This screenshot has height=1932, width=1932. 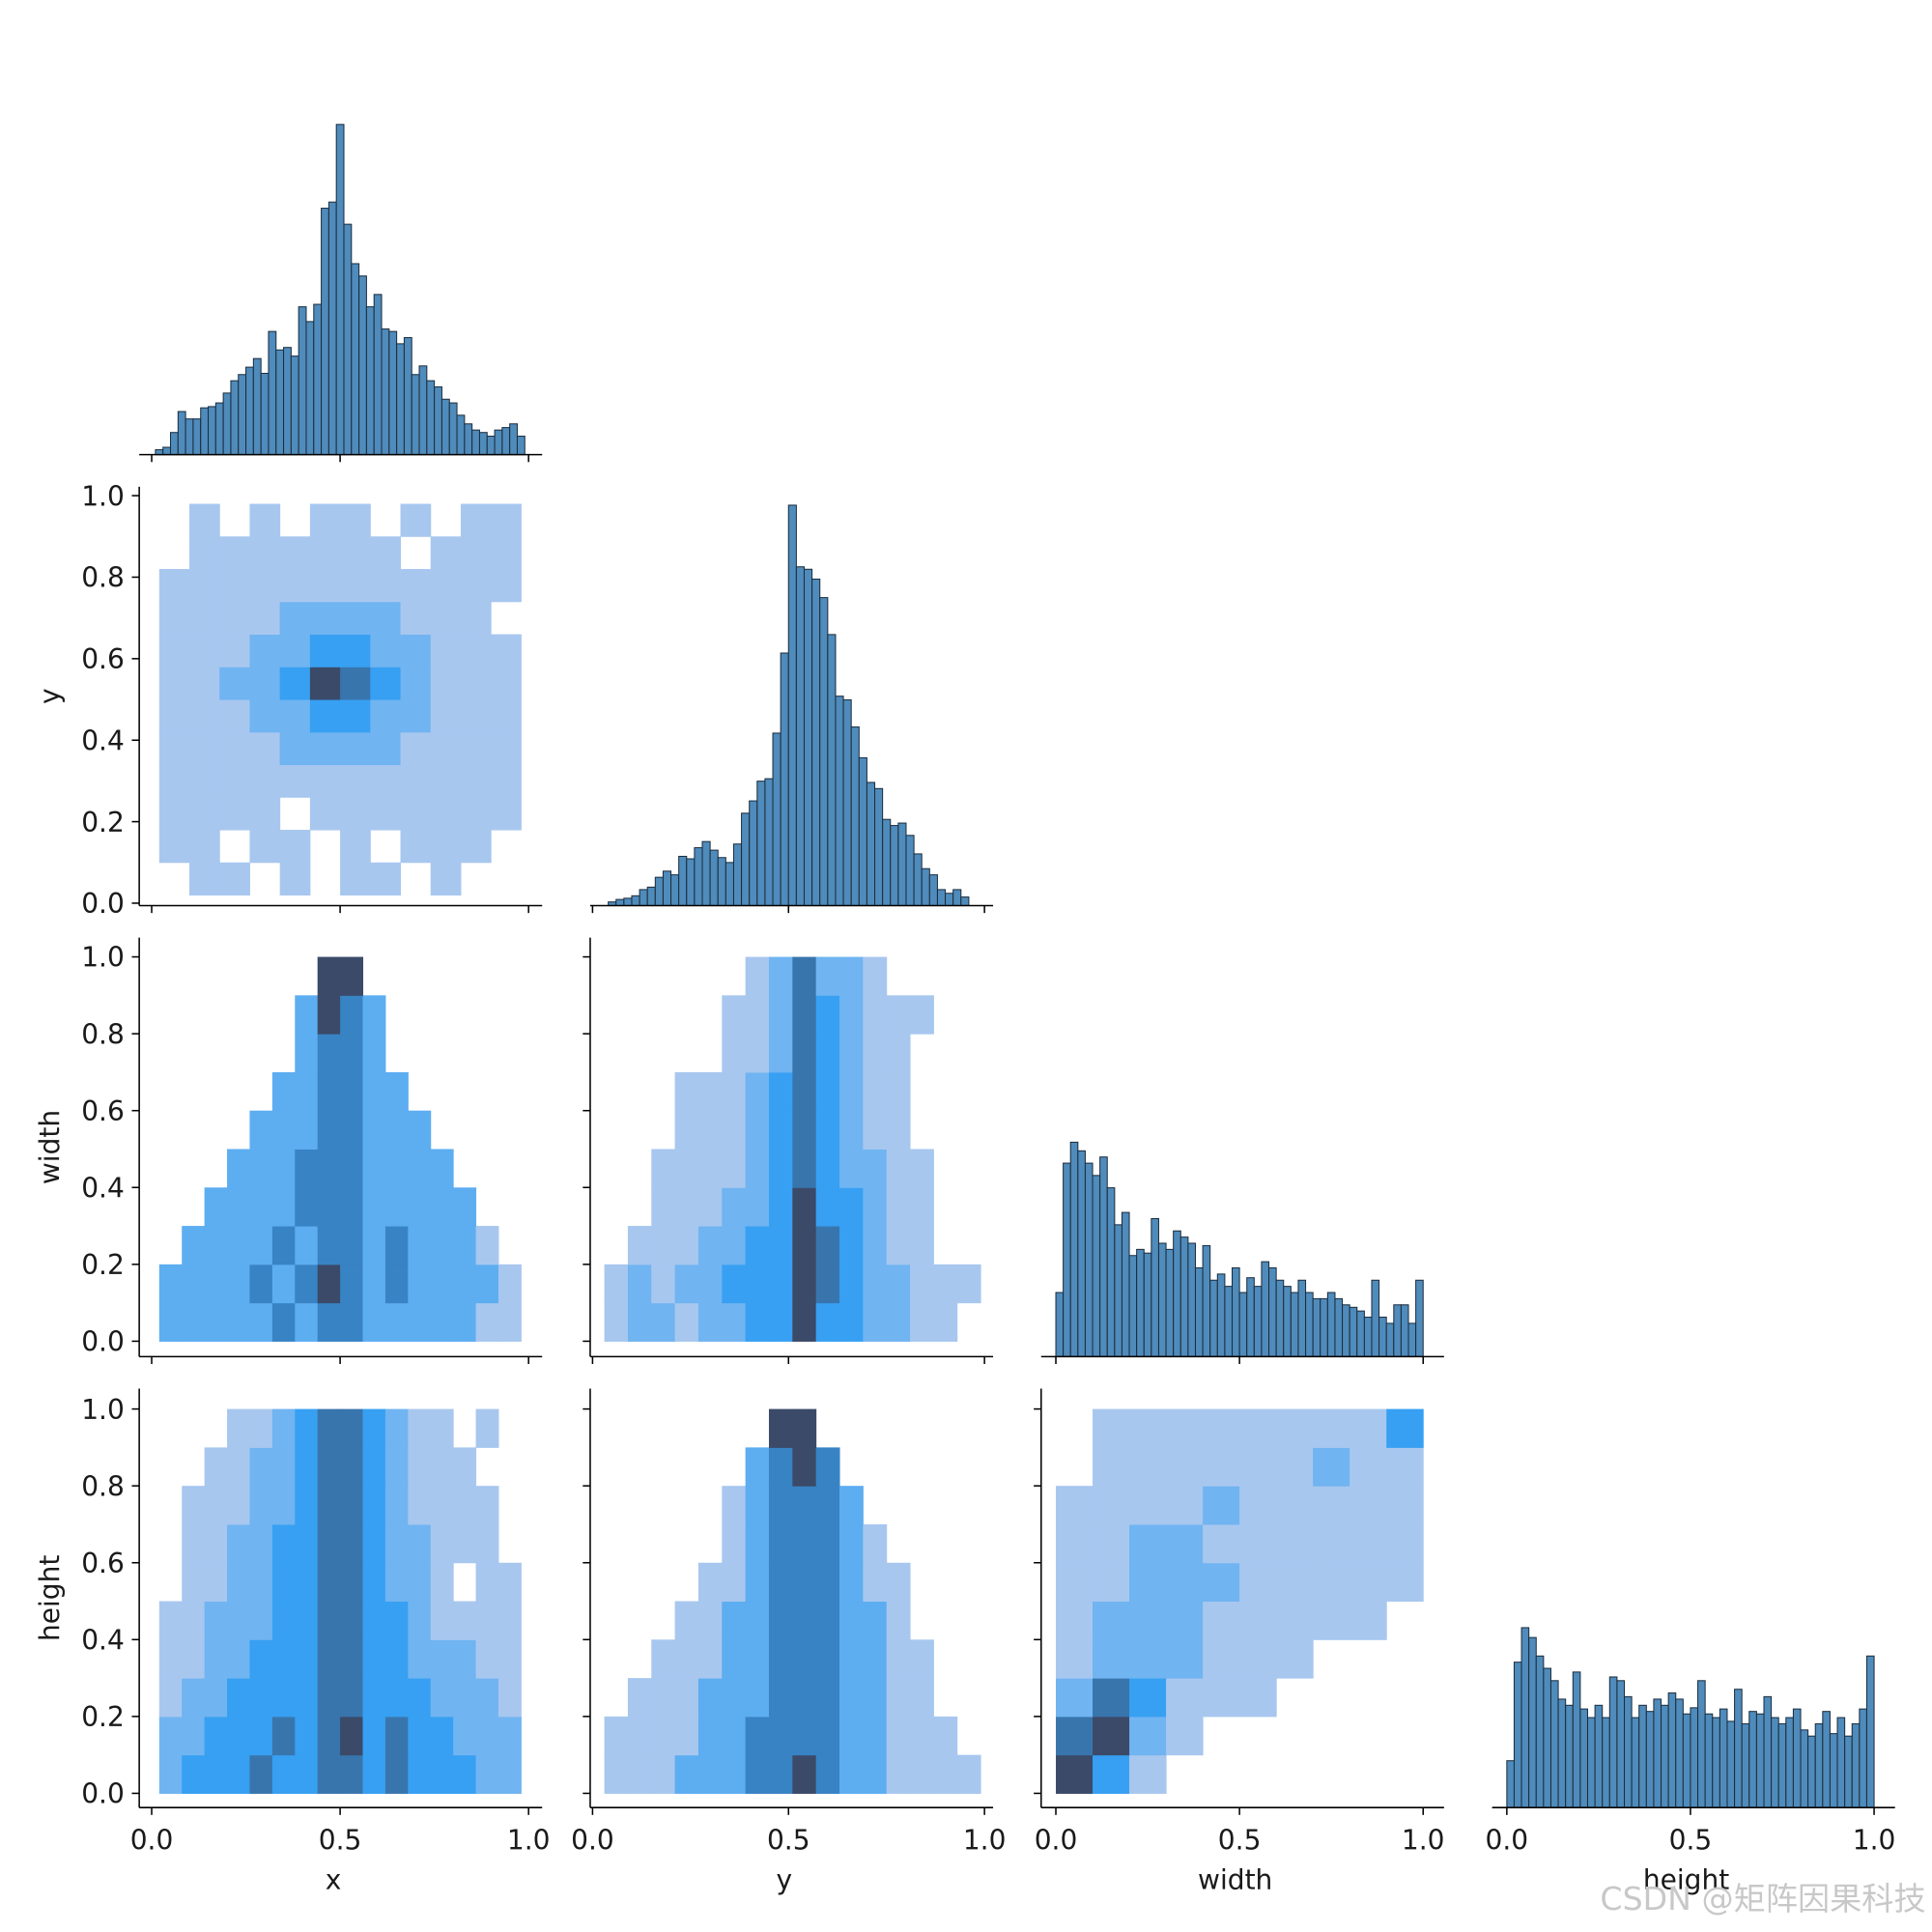 What do you see at coordinates (340, 1841) in the screenshot?
I see `x-tick-label: 0.5` at bounding box center [340, 1841].